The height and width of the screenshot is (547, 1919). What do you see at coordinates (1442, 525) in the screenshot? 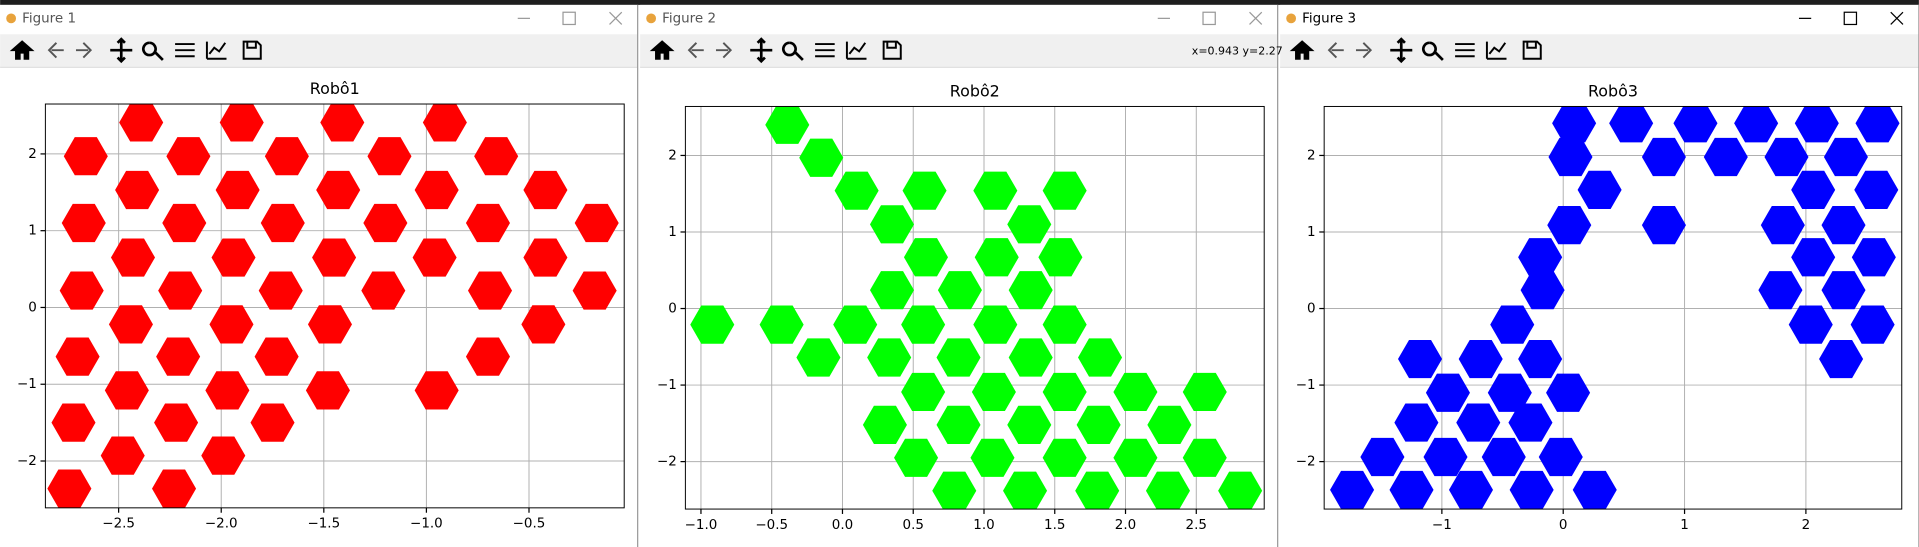
I see `x-tick-label: −1` at bounding box center [1442, 525].